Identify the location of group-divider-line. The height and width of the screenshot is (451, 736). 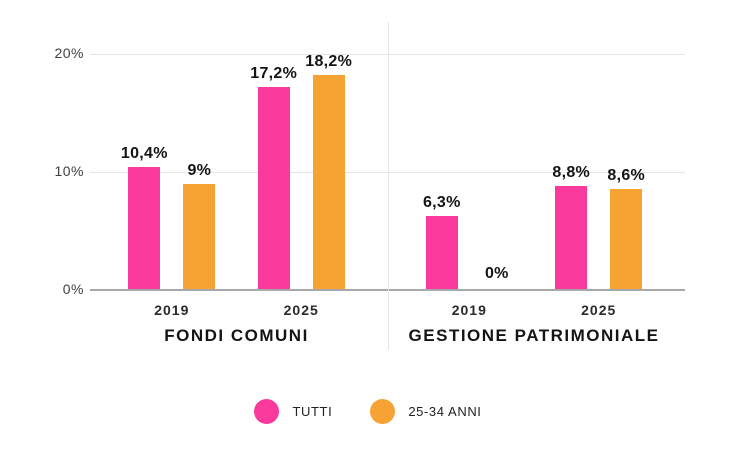
(388, 186).